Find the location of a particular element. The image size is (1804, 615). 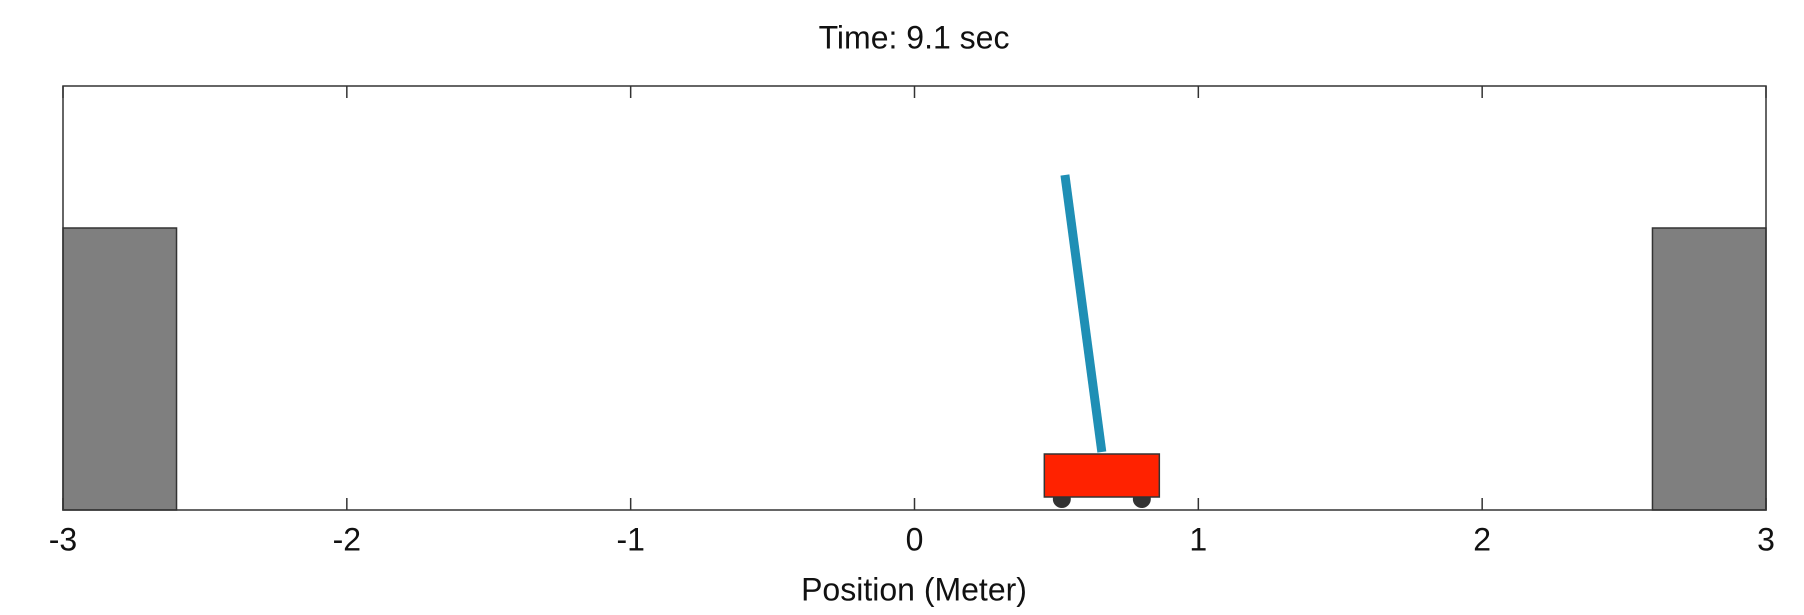

x-tick-label: -2 is located at coordinates (347, 539).